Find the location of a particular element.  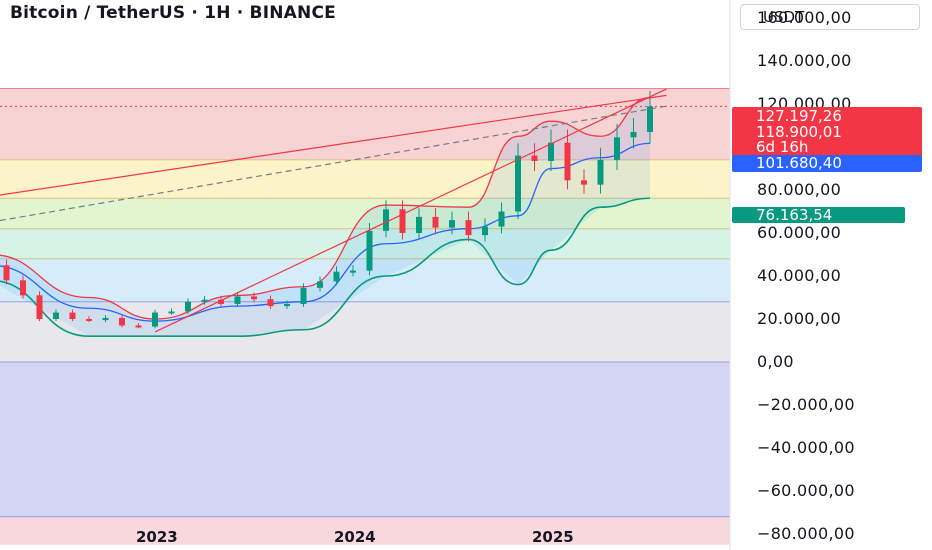

price-axis-label: −80.000,00 is located at coordinates (806, 533).